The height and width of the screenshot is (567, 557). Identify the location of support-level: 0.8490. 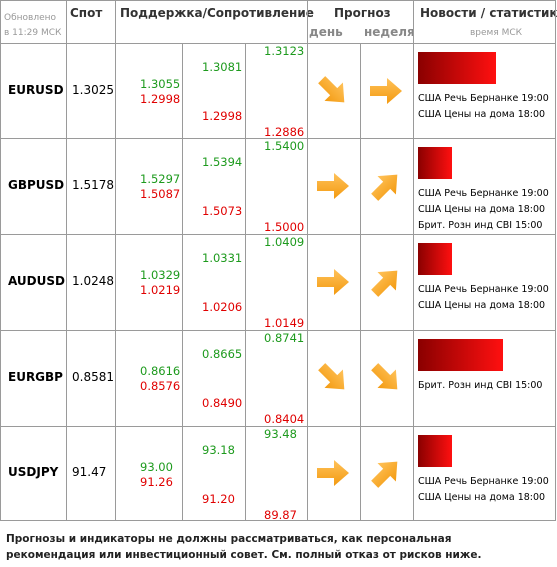
(222, 403).